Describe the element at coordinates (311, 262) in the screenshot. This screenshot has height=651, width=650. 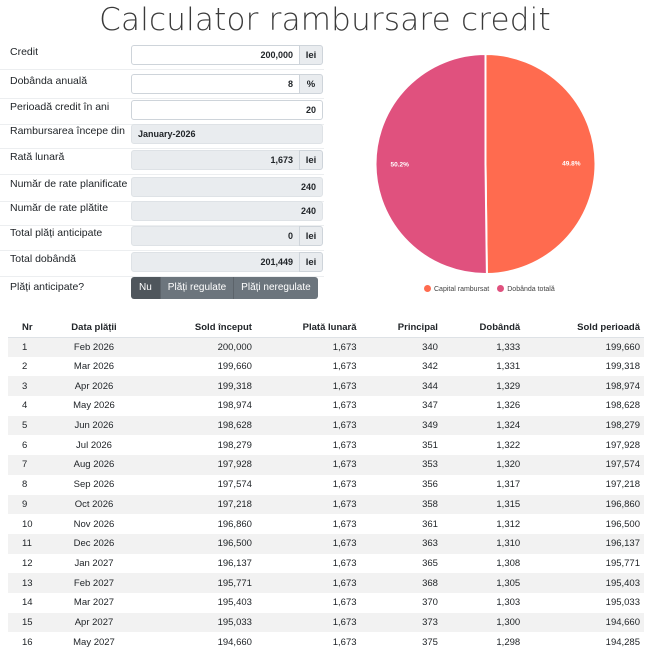
I see `total-dobanda-unit: lei` at that location.